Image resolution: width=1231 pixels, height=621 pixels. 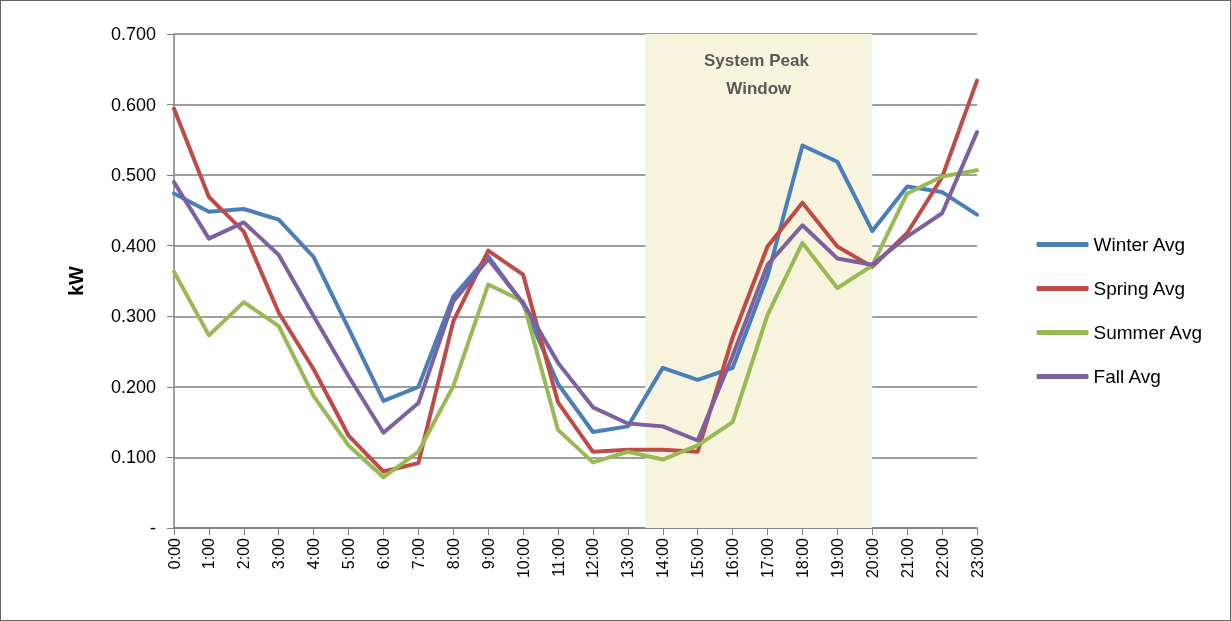 What do you see at coordinates (802, 558) in the screenshot?
I see `x-tick-label: 18:00` at bounding box center [802, 558].